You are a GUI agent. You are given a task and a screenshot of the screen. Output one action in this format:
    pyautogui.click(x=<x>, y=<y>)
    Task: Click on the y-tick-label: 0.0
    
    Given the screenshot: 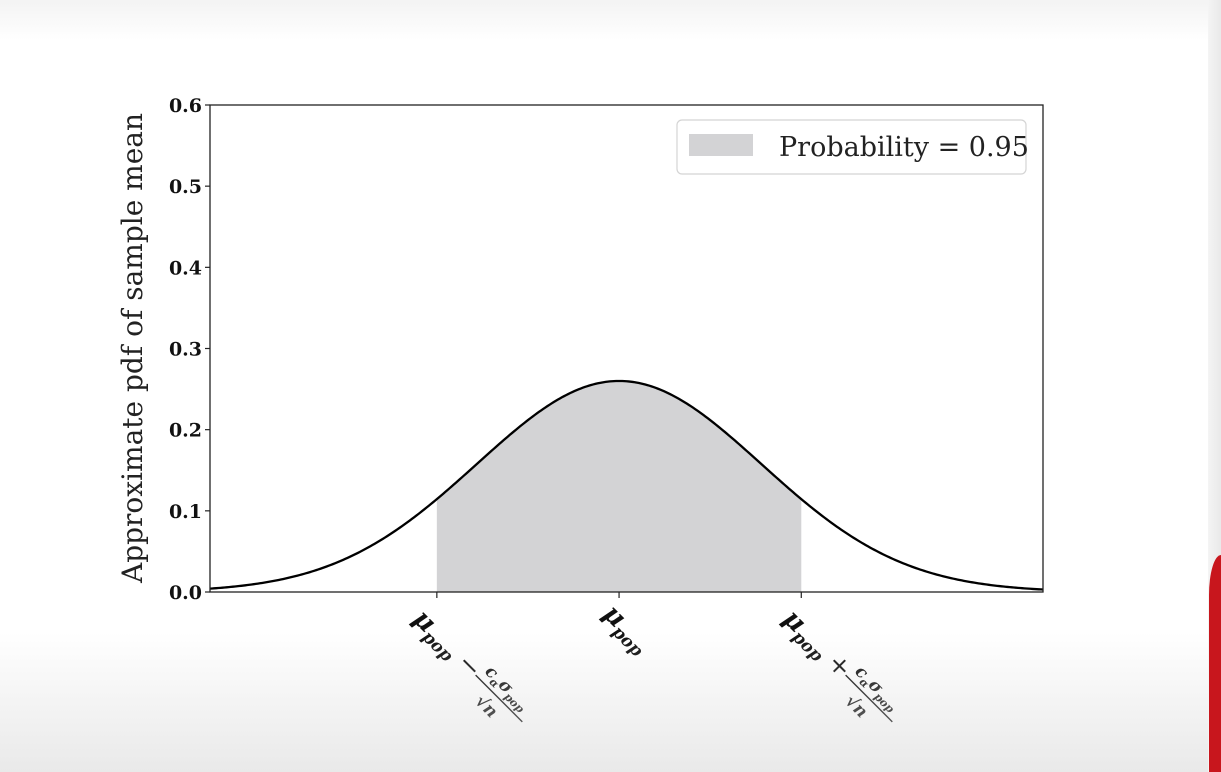 What is the action you would take?
    pyautogui.click(x=185, y=593)
    